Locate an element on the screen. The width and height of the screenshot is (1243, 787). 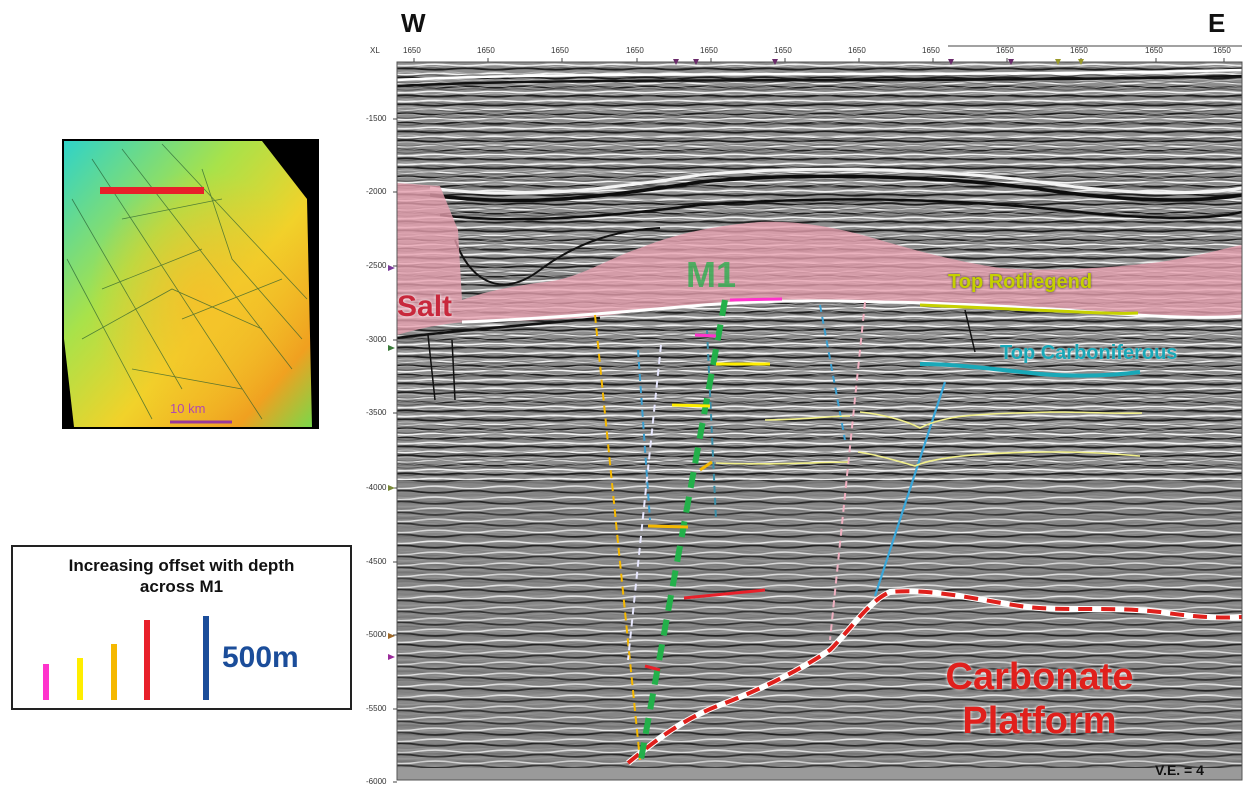
top-rotliegend-label: Top Rotliegend is located at coordinates (1020, 282).